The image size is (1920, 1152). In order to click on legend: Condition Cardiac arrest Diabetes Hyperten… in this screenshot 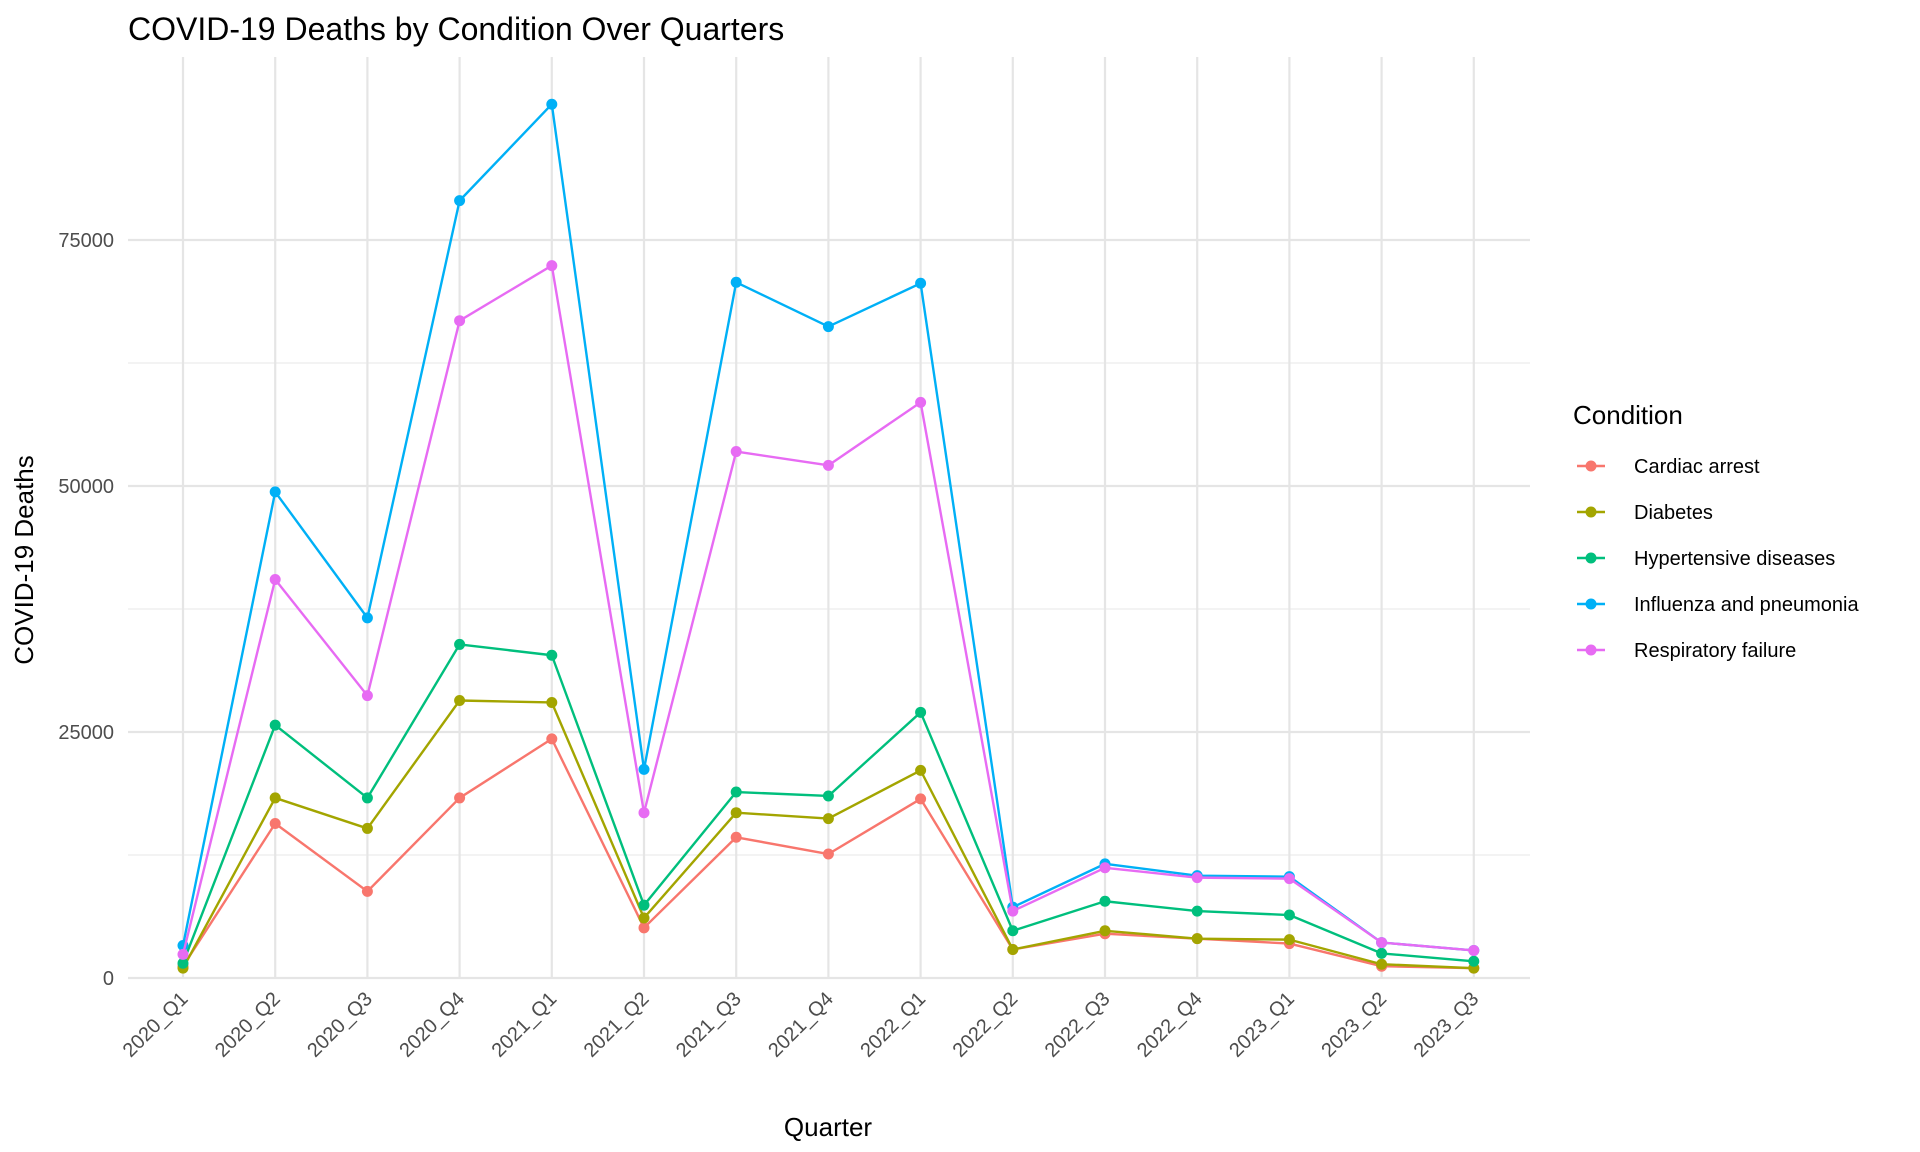, I will do `click(1716, 531)`.